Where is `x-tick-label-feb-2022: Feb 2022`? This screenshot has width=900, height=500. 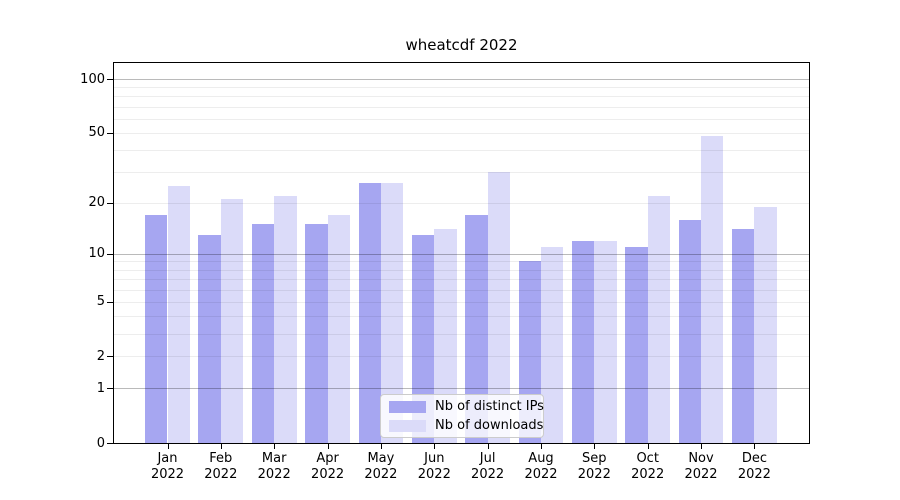 x-tick-label-feb-2022: Feb 2022 is located at coordinates (221, 466).